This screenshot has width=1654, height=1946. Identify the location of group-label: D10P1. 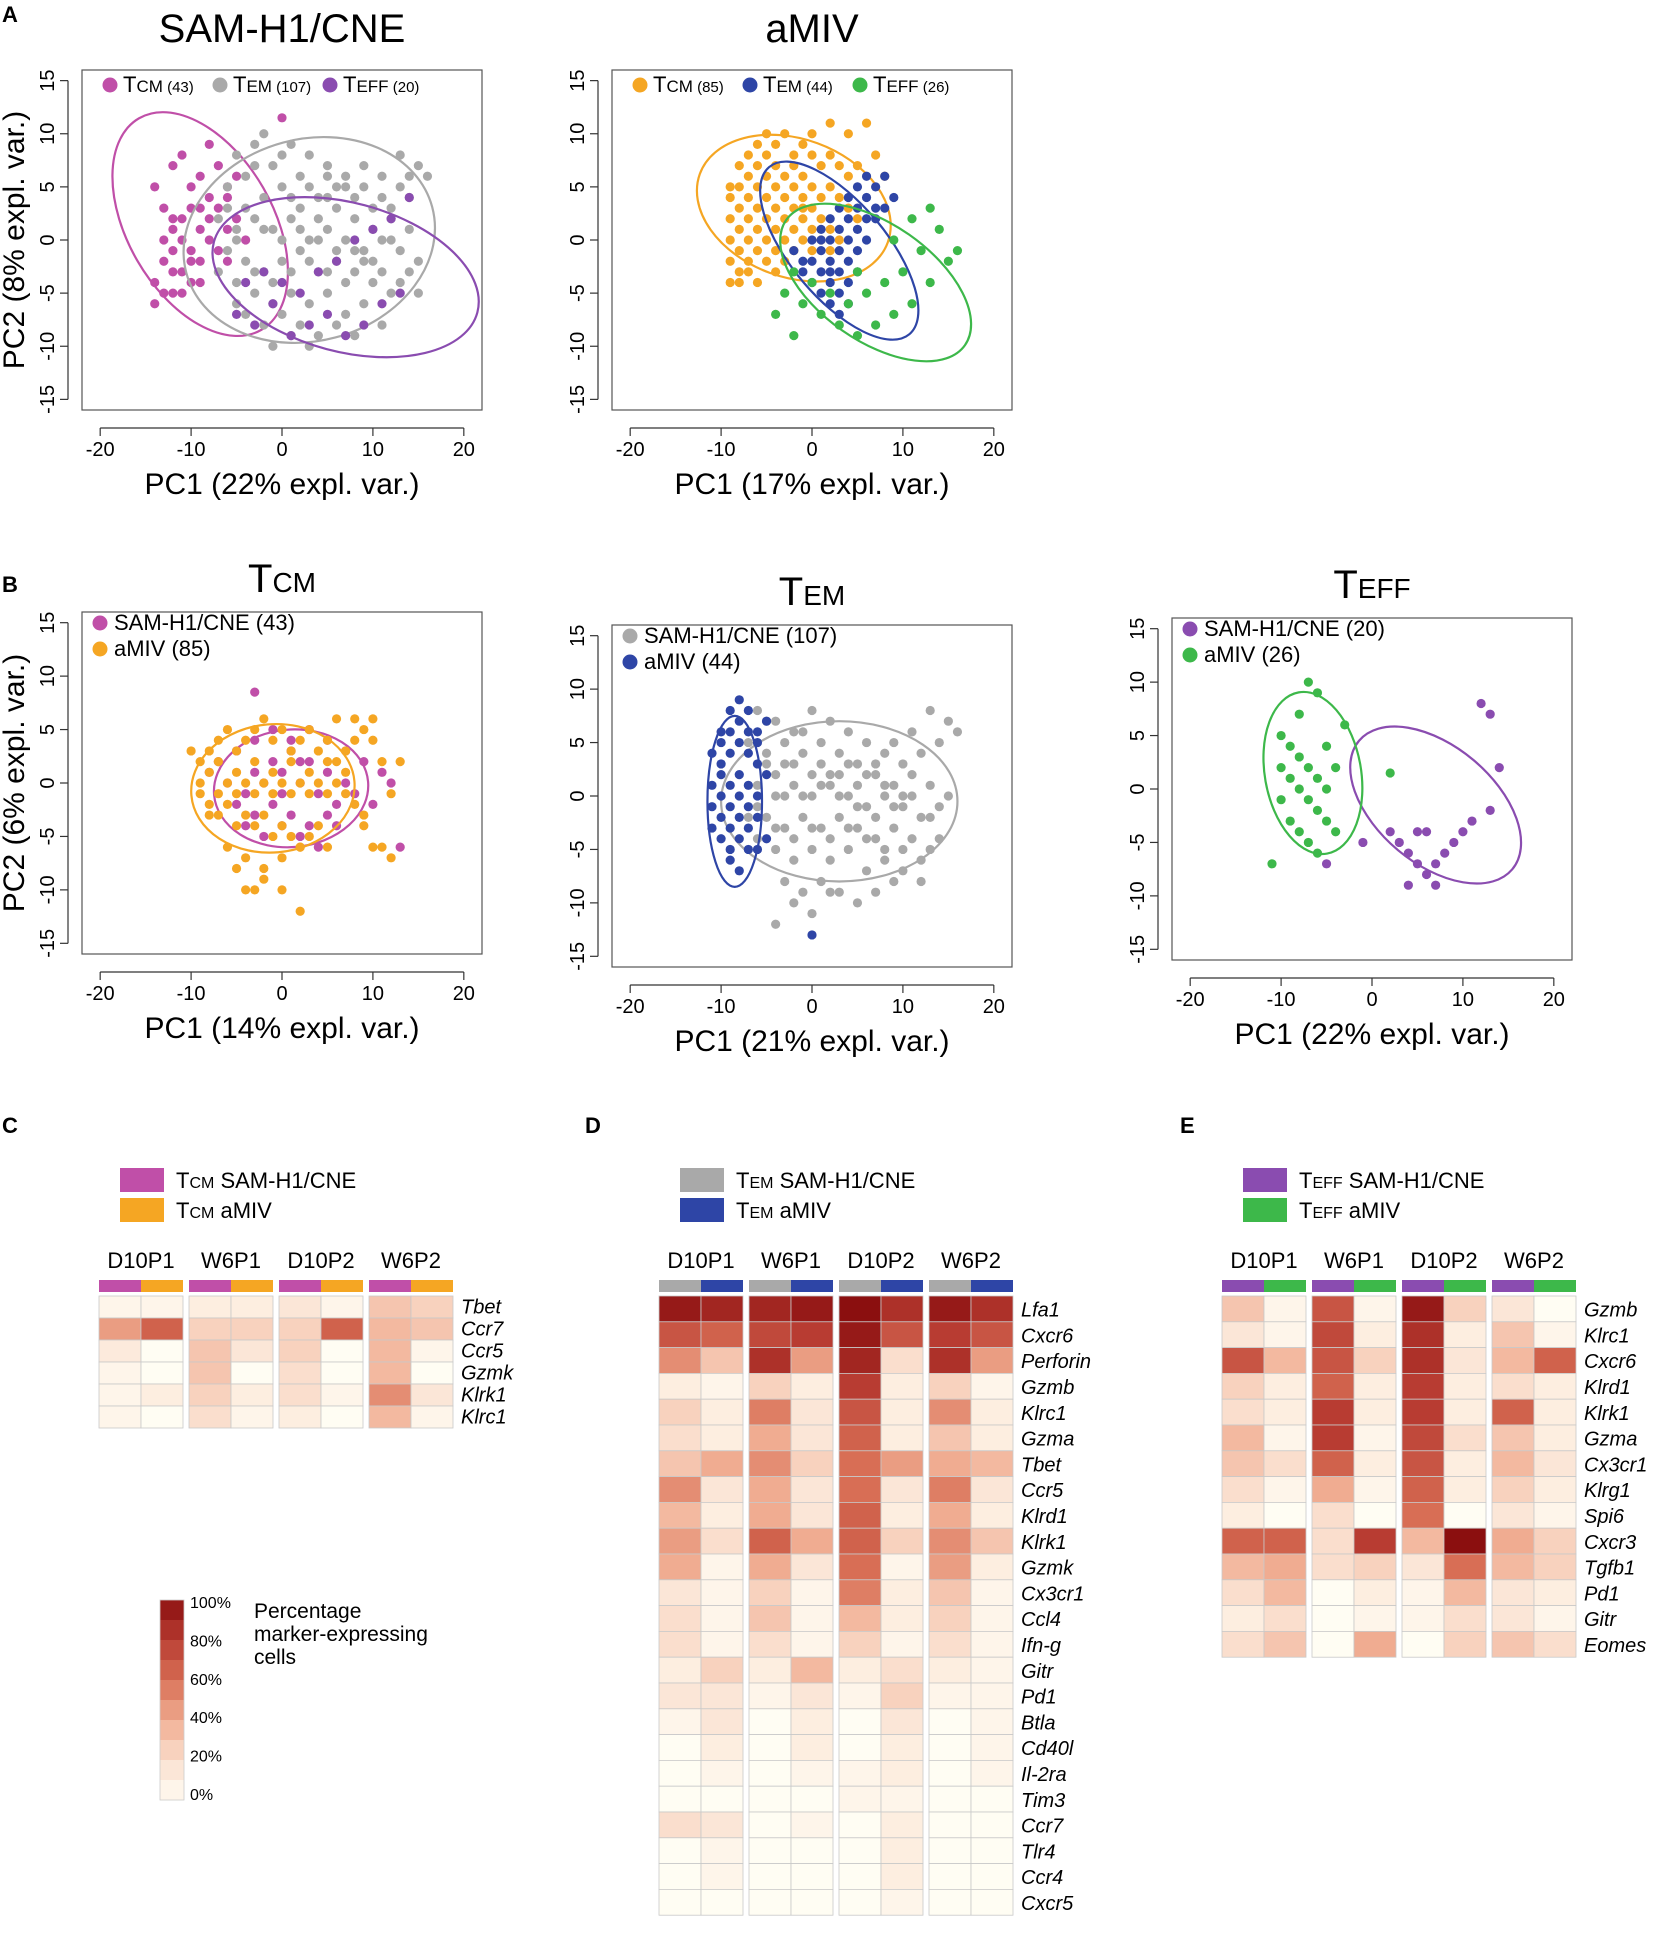
(140, 1260).